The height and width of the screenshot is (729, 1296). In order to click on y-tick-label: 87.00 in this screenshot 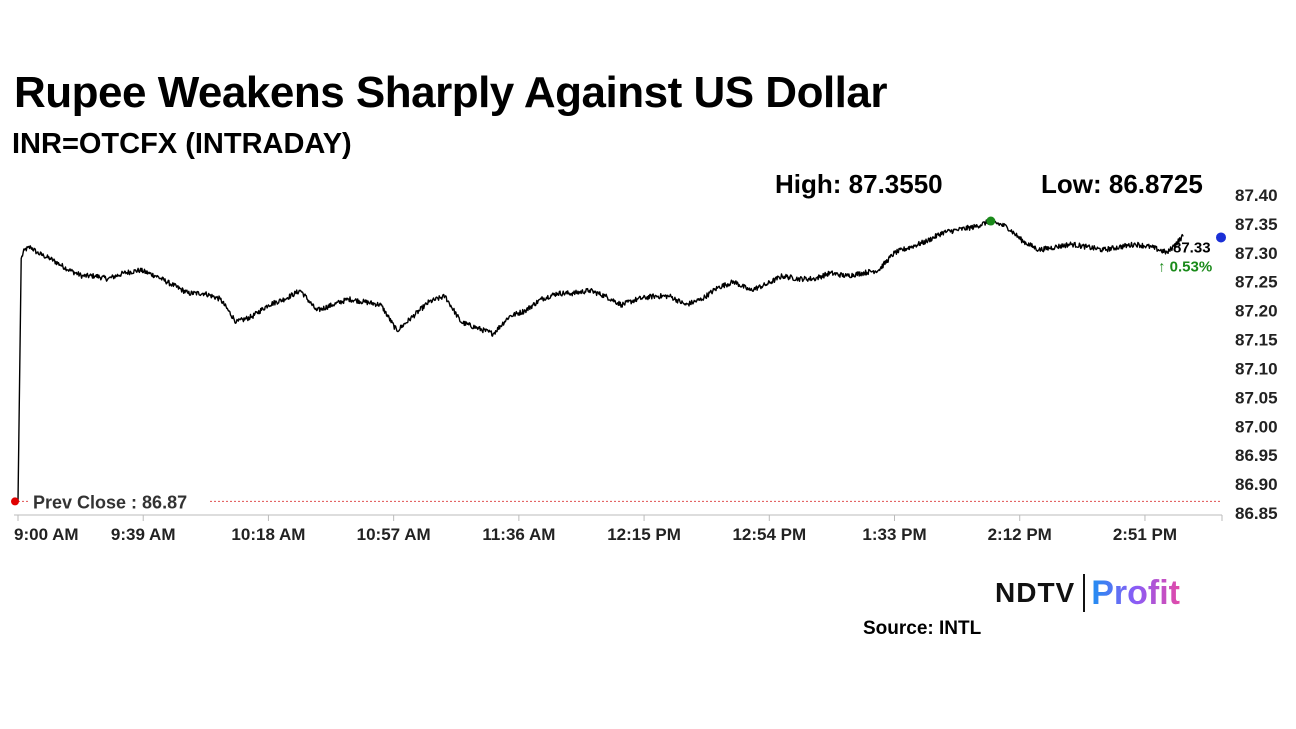, I will do `click(1256, 426)`.